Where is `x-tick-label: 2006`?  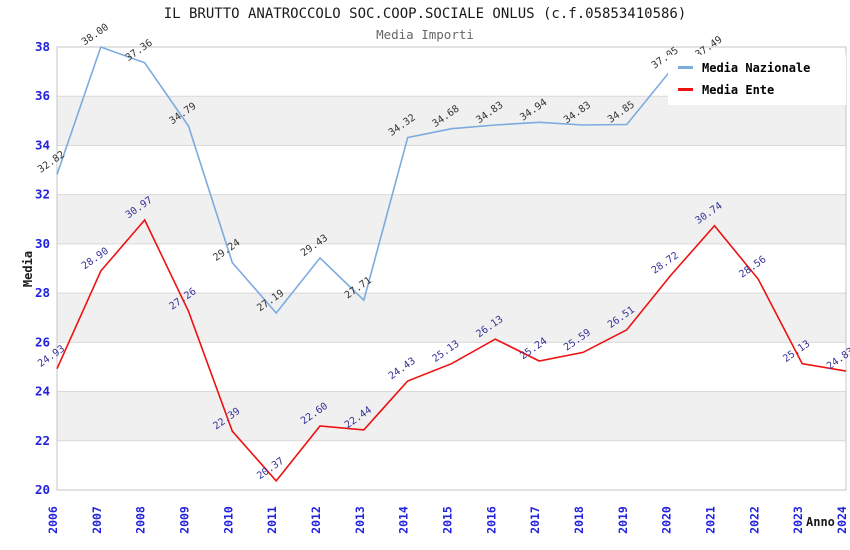 x-tick-label: 2006 is located at coordinates (53, 520).